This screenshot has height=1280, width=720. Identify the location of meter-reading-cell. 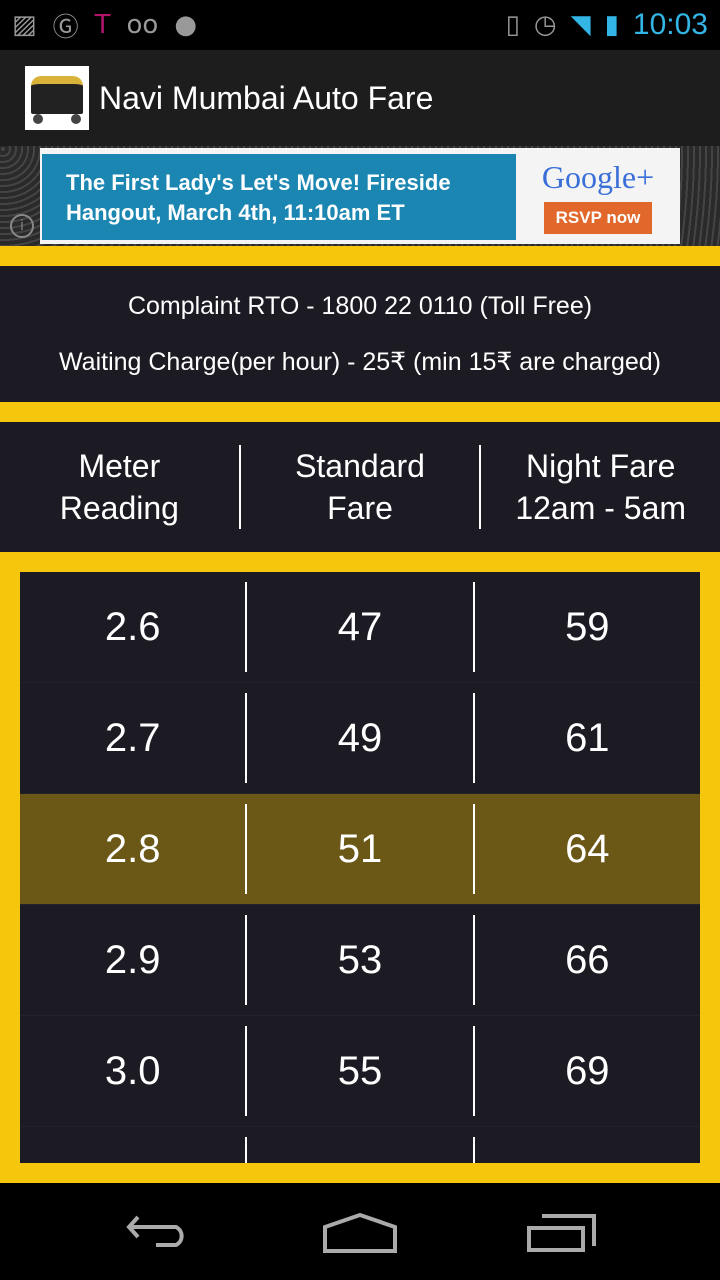
(132, 1150).